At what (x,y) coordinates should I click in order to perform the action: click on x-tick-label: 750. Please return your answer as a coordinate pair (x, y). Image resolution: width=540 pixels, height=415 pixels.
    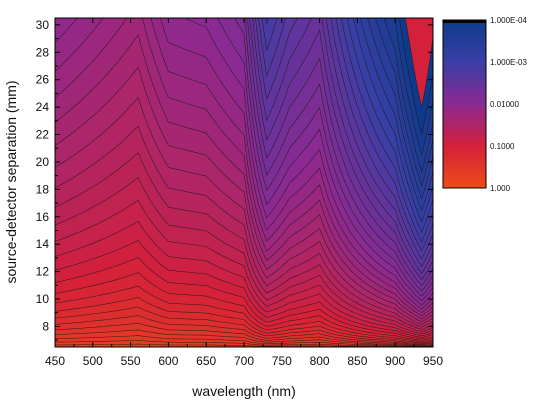
    Looking at the image, I should click on (282, 361).